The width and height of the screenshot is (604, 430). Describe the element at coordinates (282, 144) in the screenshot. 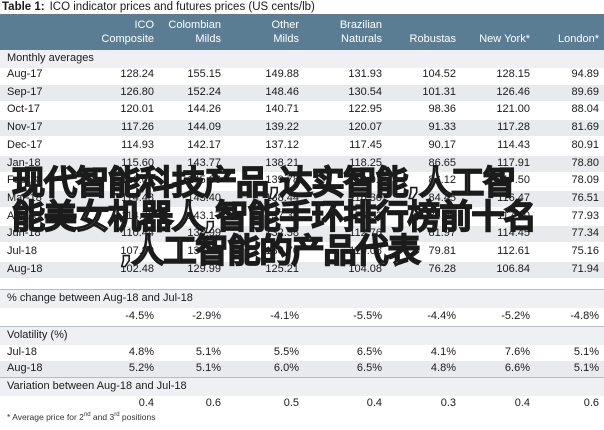

I see `table-cell: 137.12` at that location.